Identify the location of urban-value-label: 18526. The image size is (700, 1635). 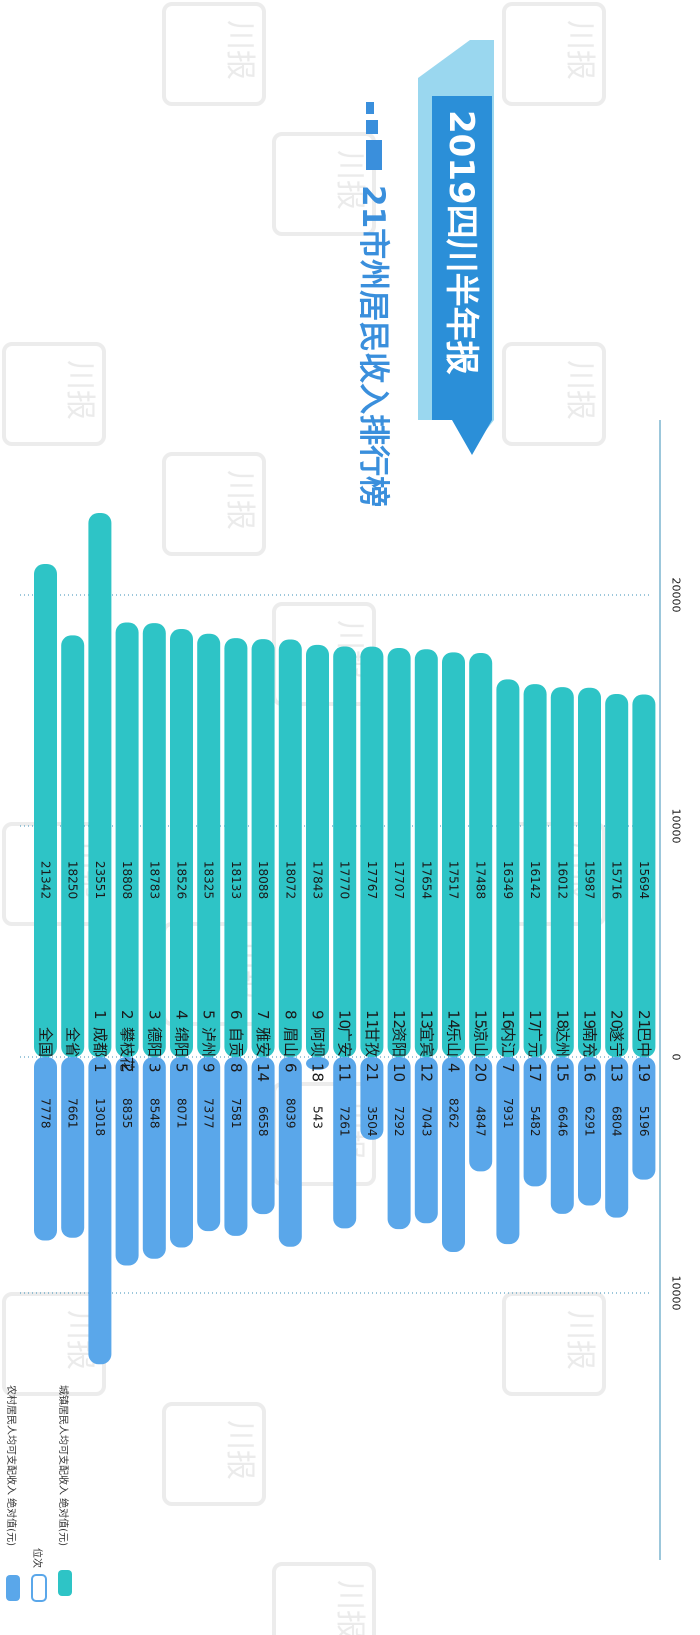
(182, 880).